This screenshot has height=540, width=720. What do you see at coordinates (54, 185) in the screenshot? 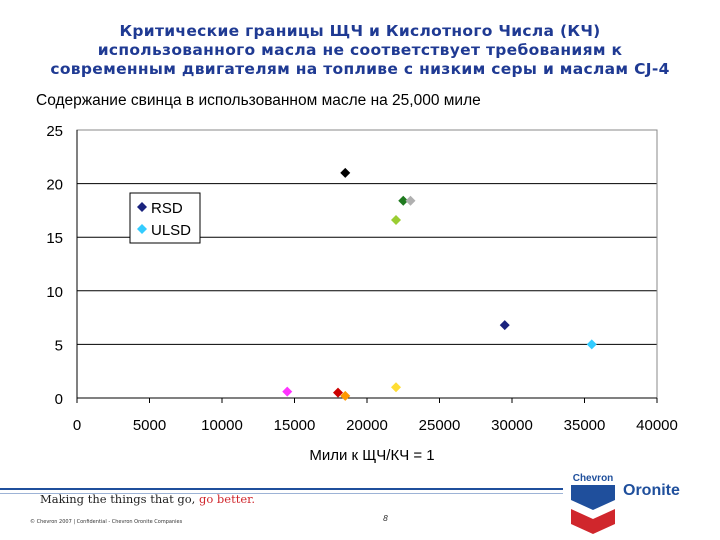
I see `y-tick-label: 20` at bounding box center [54, 185].